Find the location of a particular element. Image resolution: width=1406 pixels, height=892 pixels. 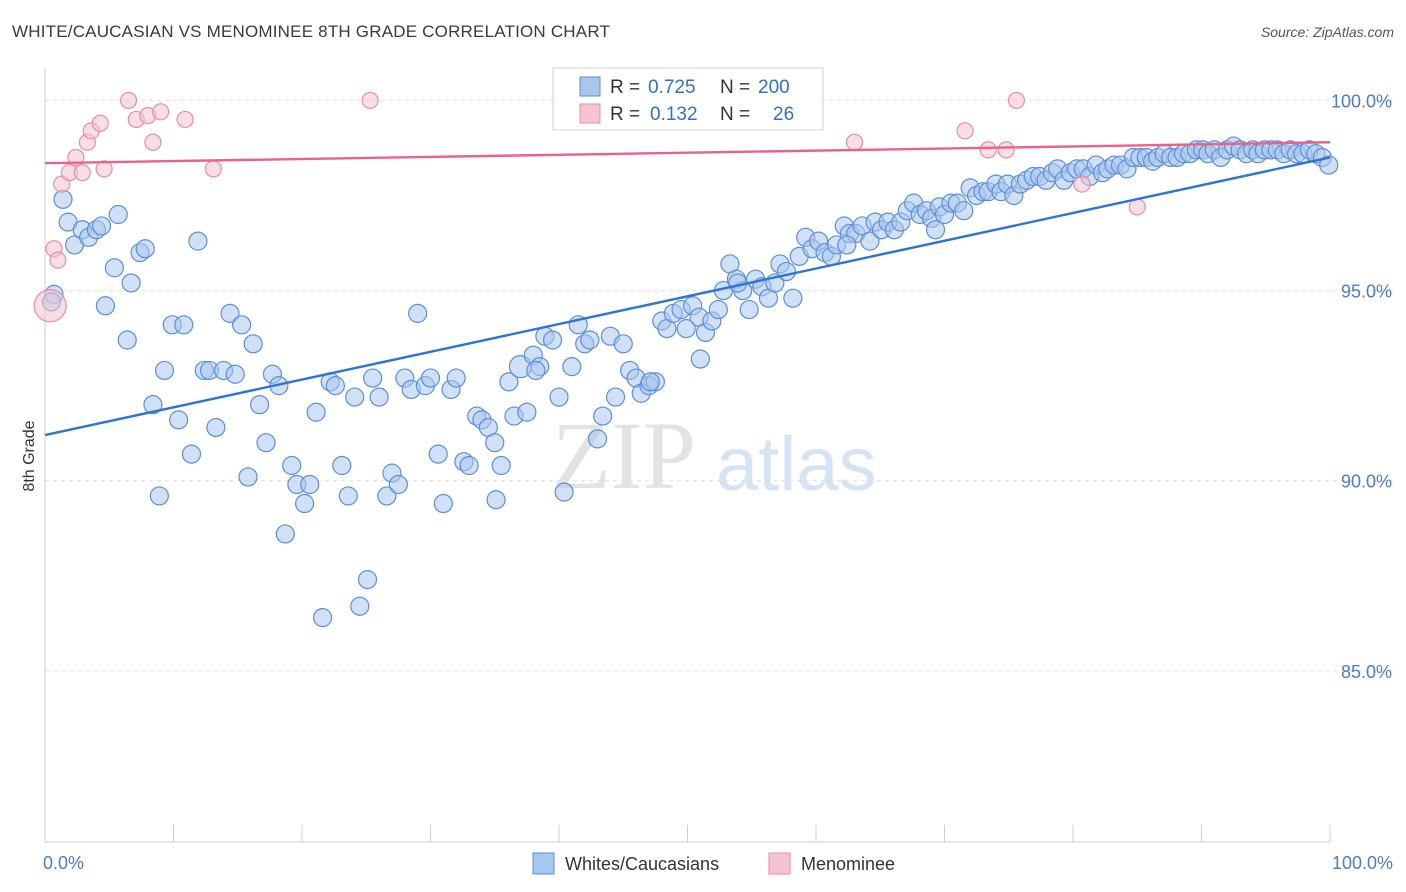

legend-n-value-menominee: 26 is located at coordinates (783, 114).